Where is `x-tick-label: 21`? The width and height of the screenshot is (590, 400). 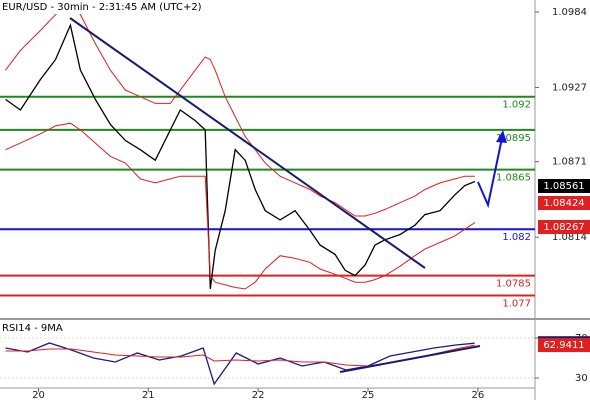
x-tick-label: 21 is located at coordinates (148, 395).